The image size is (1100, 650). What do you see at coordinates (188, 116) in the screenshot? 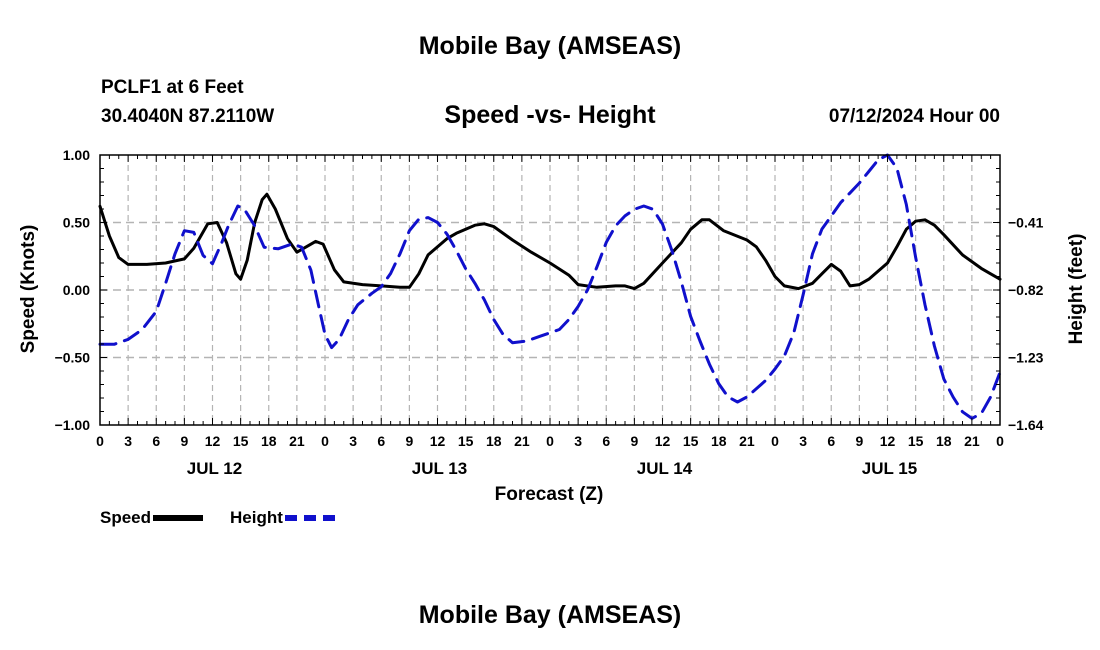
I see `location-label: 30.4040N 87.2110W` at bounding box center [188, 116].